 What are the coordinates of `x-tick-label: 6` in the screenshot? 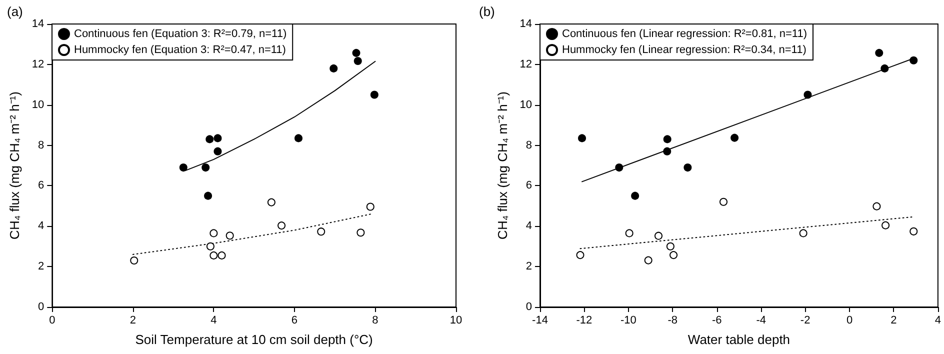 It's located at (294, 320).